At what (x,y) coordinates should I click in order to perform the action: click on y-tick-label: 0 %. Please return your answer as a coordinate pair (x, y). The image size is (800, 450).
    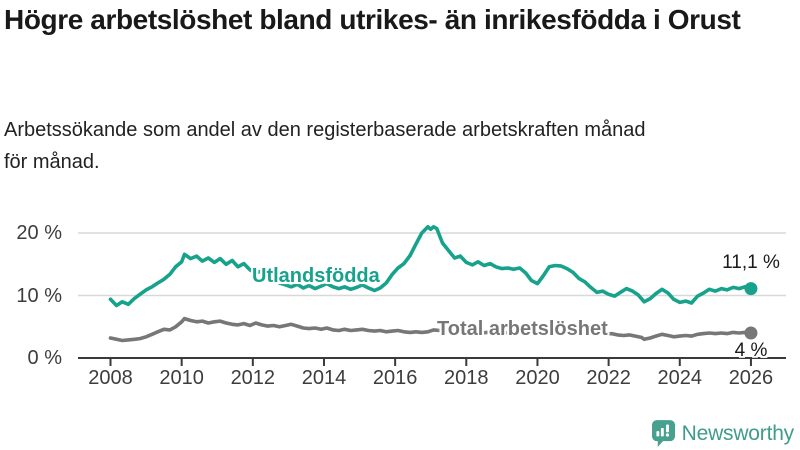
    Looking at the image, I should click on (44, 358).